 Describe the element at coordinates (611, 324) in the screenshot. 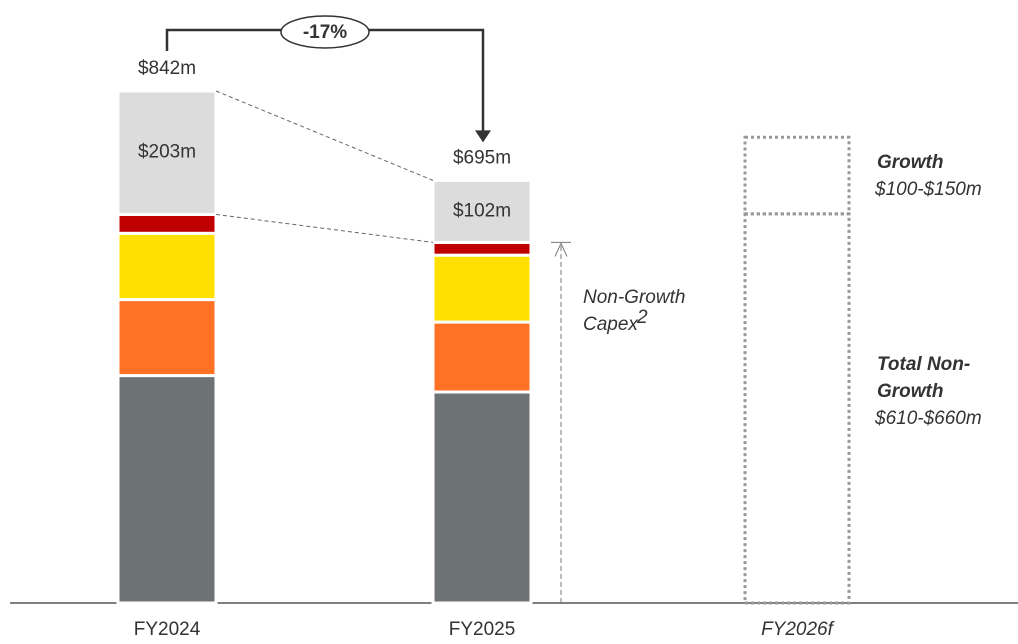

I see `annotation: Capex` at that location.